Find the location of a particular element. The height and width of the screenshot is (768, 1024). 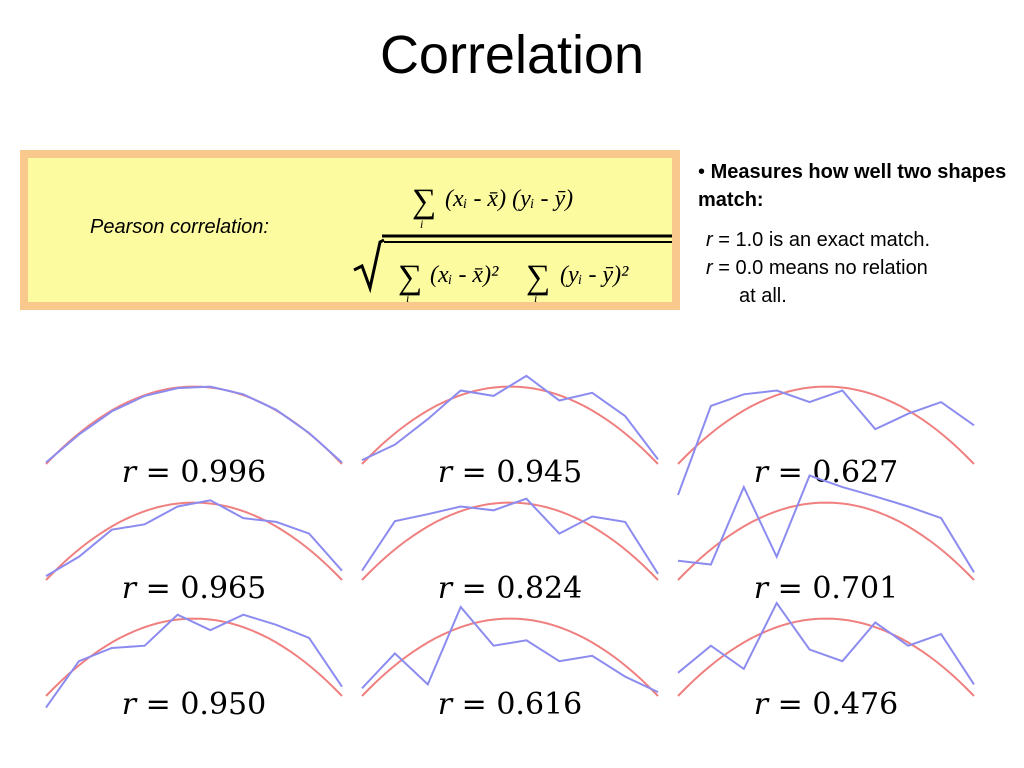

denominator-expression-right: (yᵢ - ȳ)² is located at coordinates (594, 275).